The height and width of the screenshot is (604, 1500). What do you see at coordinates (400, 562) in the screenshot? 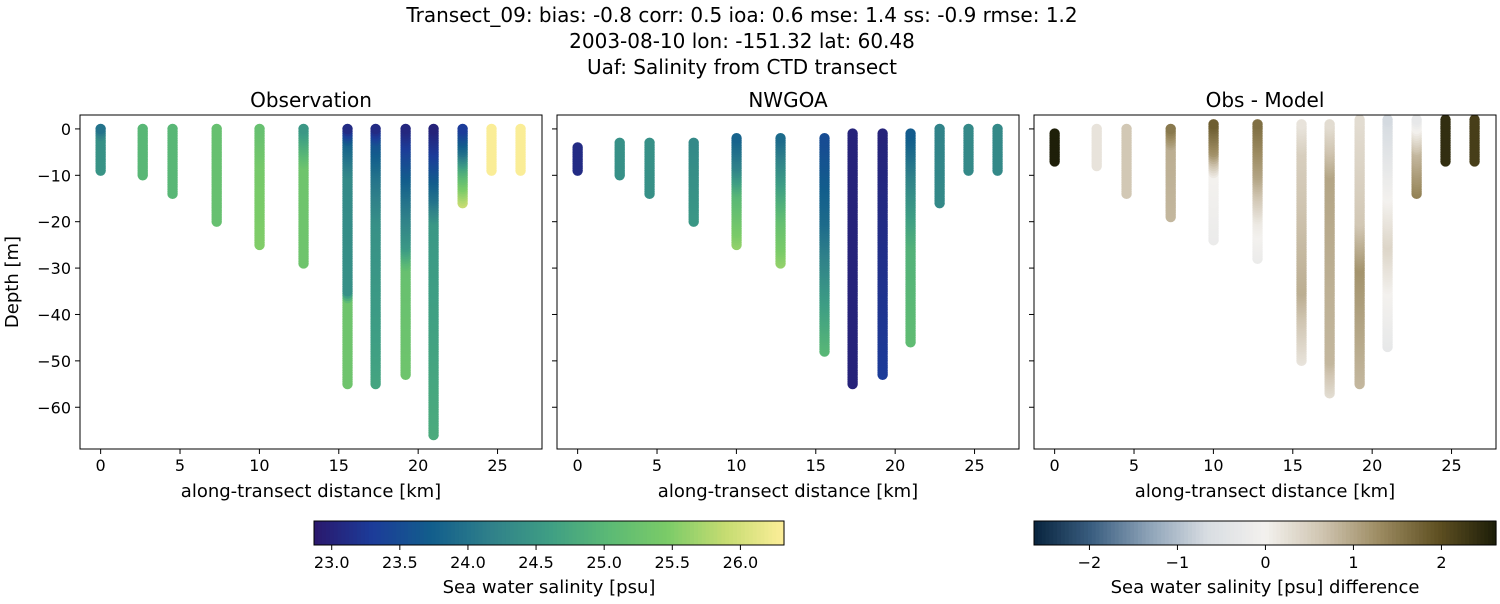
I see `colorbar-tick-label: 23.5` at bounding box center [400, 562].